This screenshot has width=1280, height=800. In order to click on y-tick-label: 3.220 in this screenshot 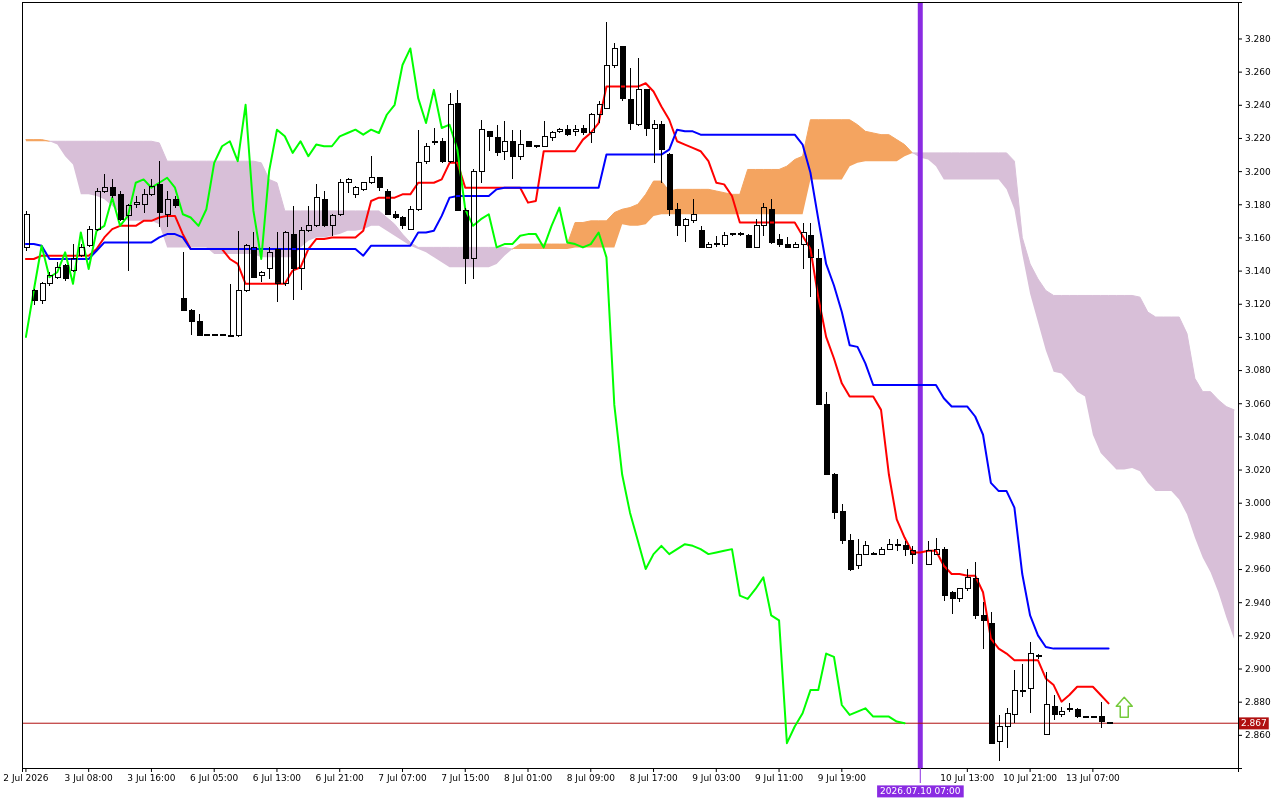, I will do `click(1258, 138)`.